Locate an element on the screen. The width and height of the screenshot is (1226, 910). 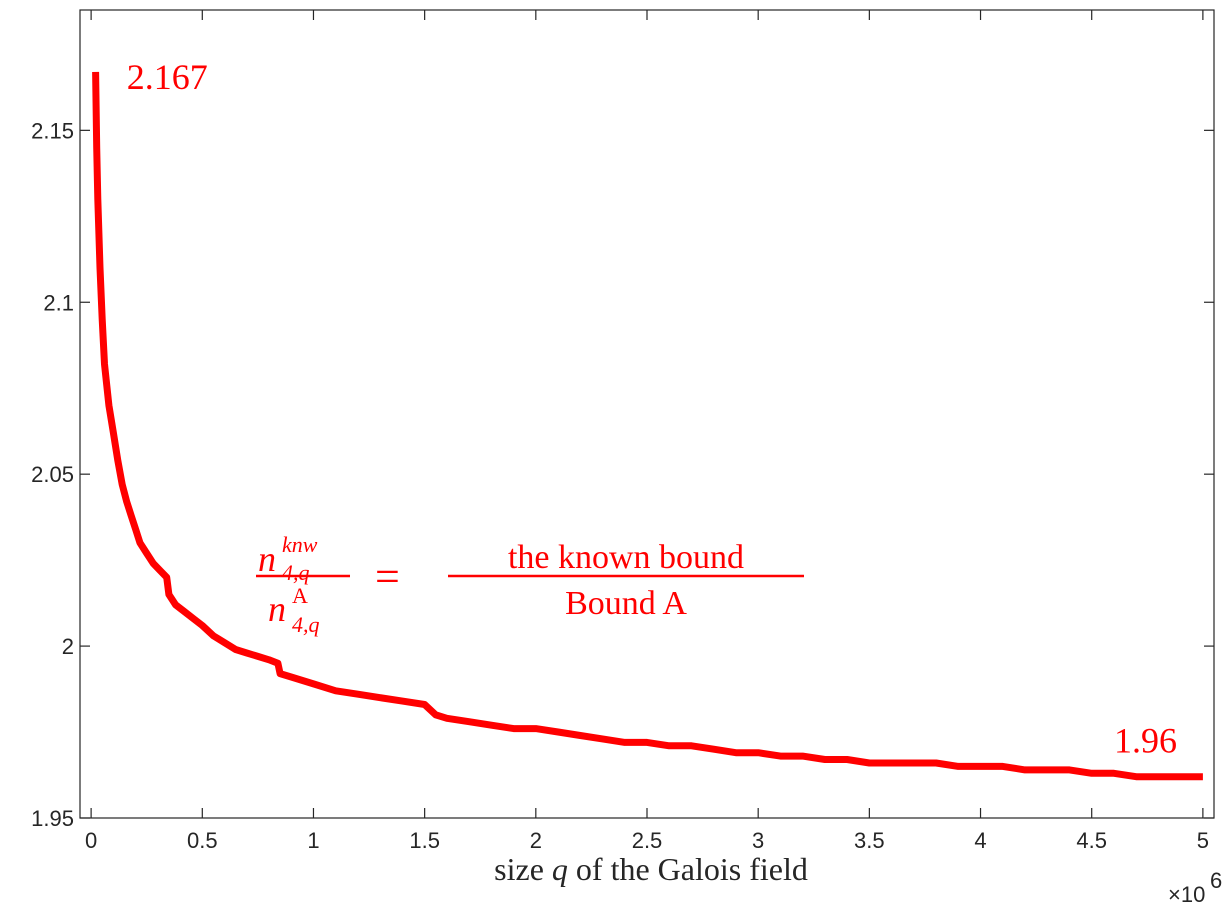
x-tick-label-10: 5 is located at coordinates (1203, 840).